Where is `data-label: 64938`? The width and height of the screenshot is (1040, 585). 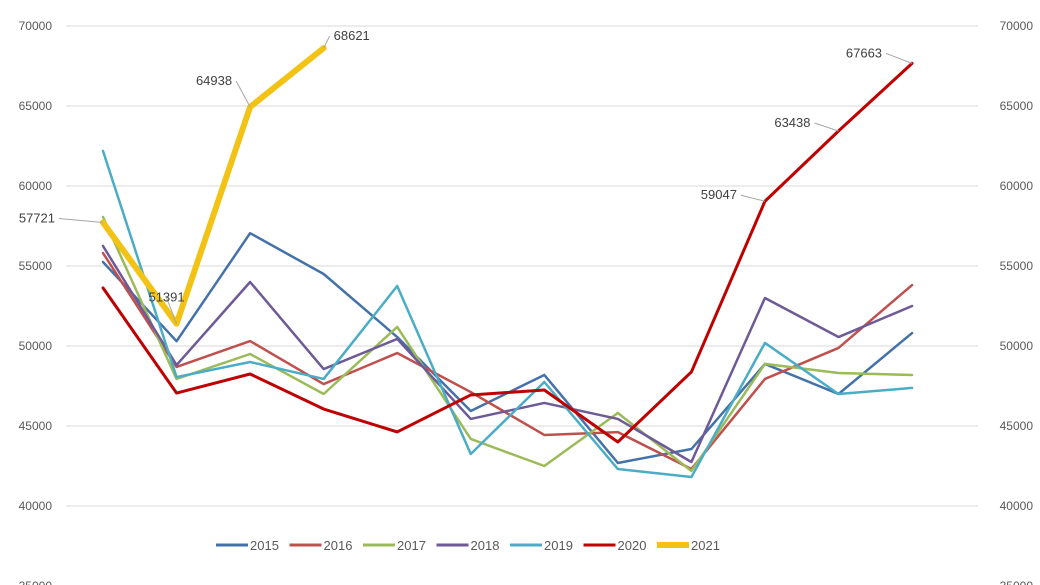
data-label: 64938 is located at coordinates (214, 80).